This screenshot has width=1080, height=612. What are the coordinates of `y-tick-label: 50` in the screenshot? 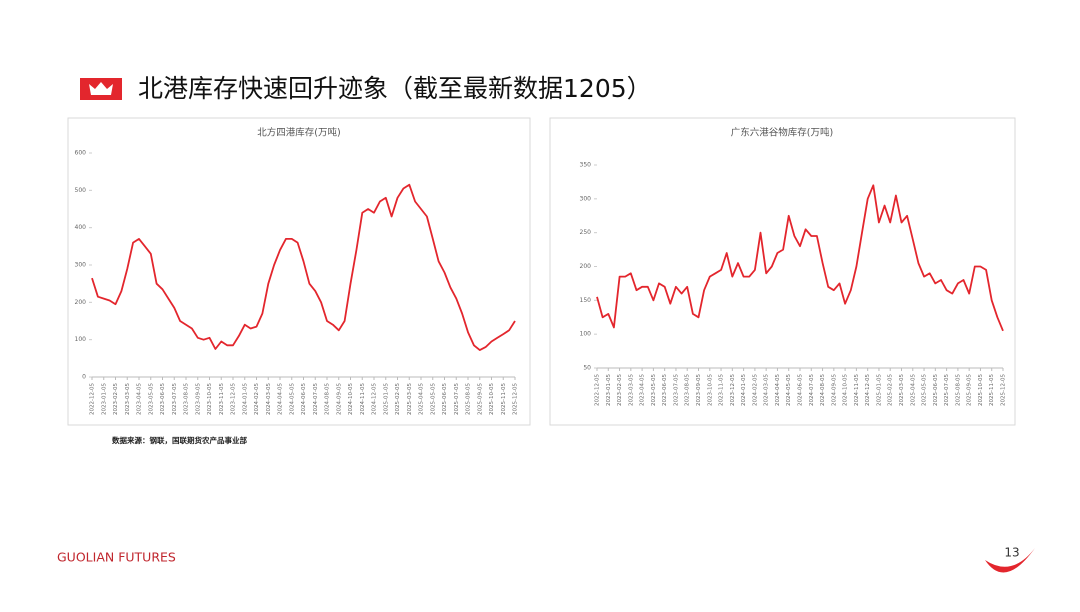 It's located at (587, 368).